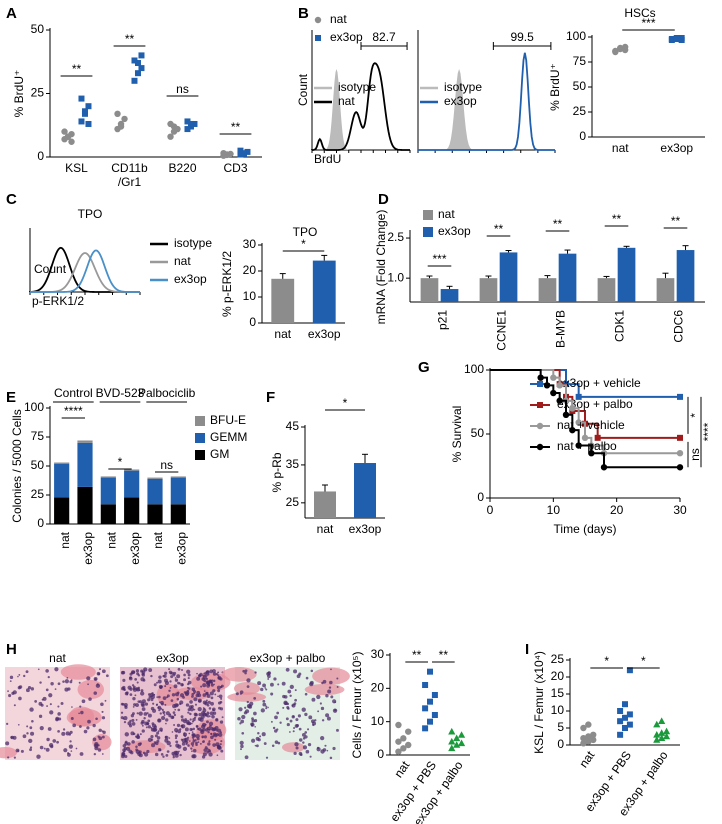  What do you see at coordinates (305, 232) in the screenshot?
I see `chart-title: TPO` at bounding box center [305, 232].